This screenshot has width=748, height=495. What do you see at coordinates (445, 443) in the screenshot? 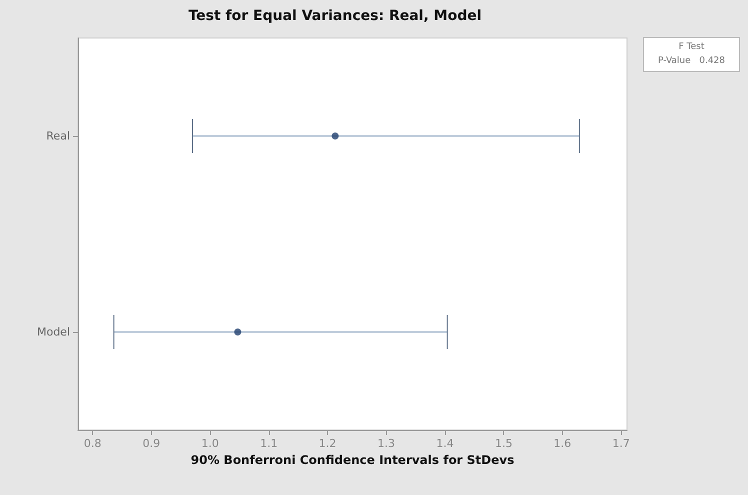
I see `x-tick-label: 1.4` at bounding box center [445, 443].